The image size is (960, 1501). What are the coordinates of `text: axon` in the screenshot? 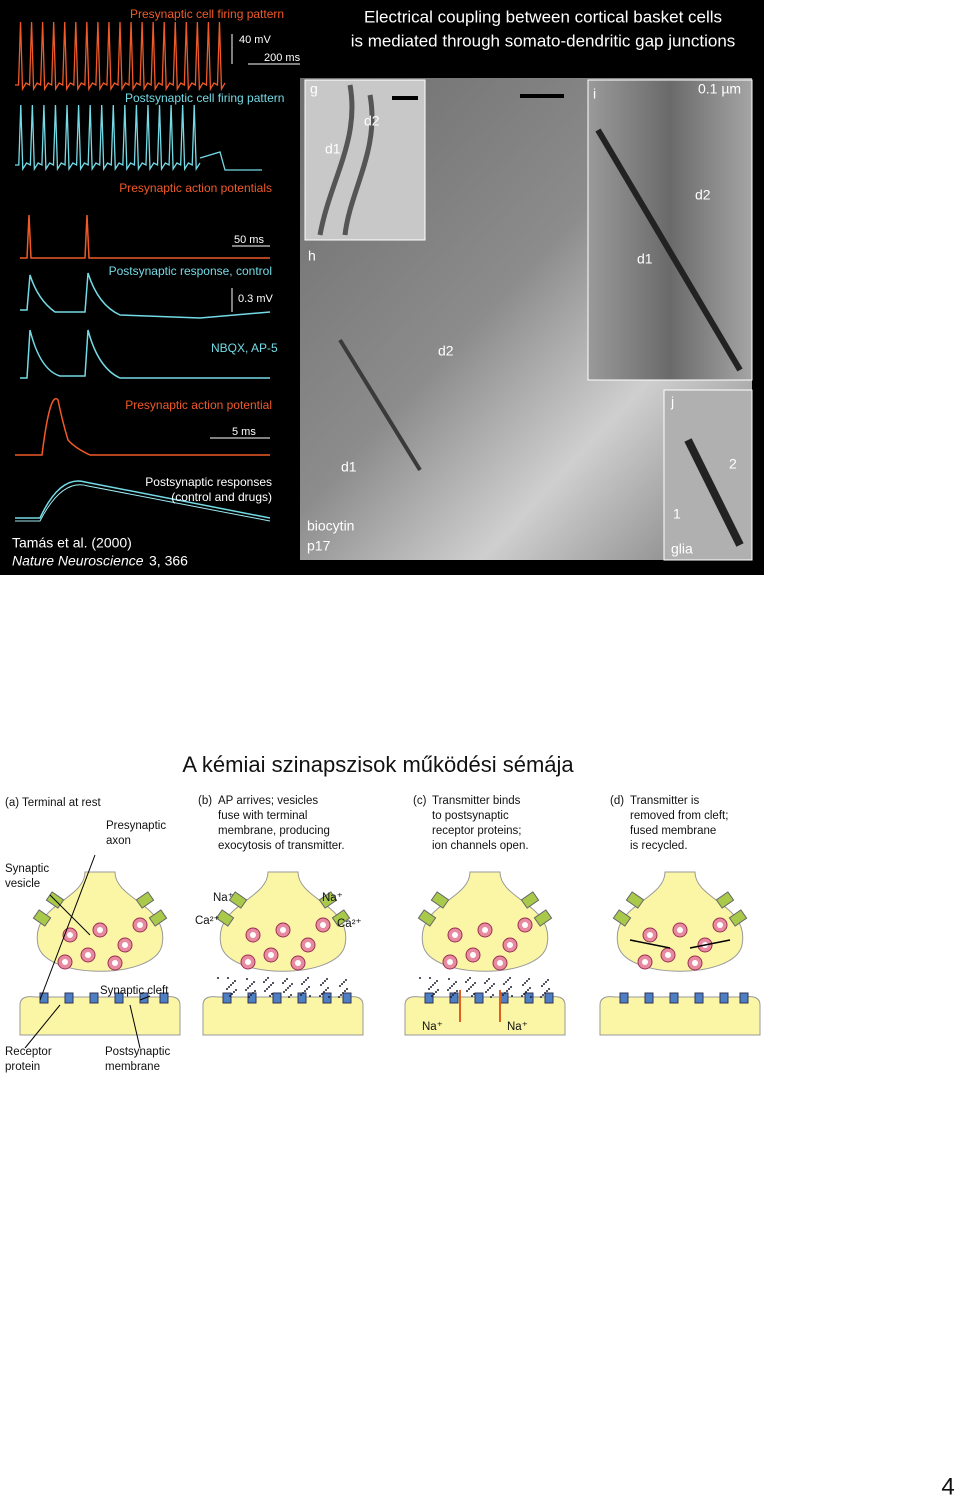 It's located at (118, 841).